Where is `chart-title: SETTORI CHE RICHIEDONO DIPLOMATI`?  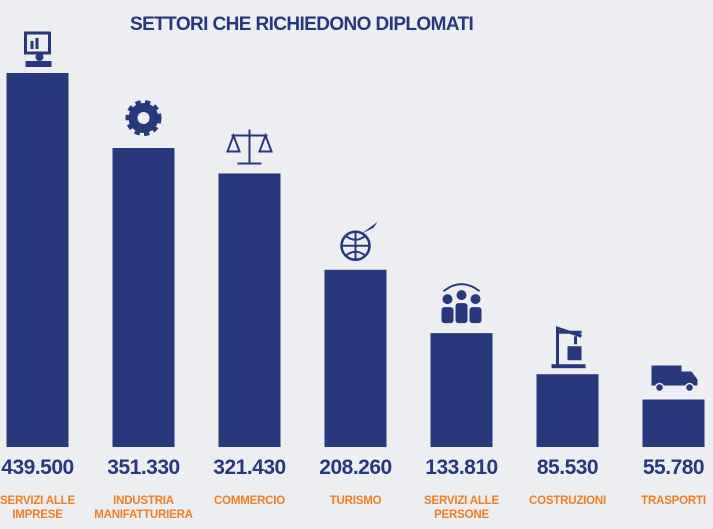 chart-title: SETTORI CHE RICHIEDONO DIPLOMATI is located at coordinates (302, 24).